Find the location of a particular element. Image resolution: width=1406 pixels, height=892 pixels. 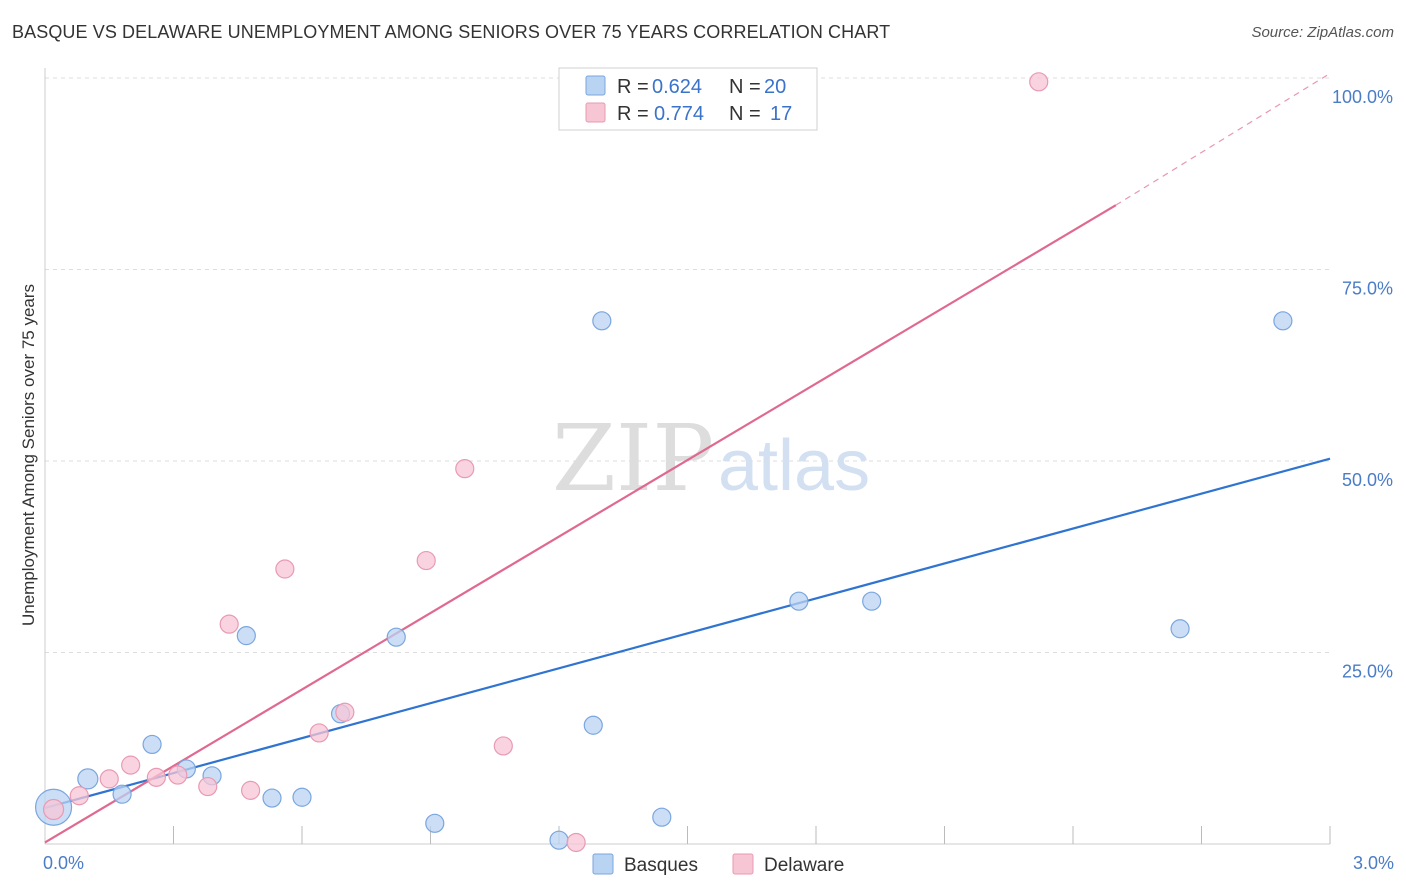

watermark: ZIP atlas is located at coordinates (711, 458).